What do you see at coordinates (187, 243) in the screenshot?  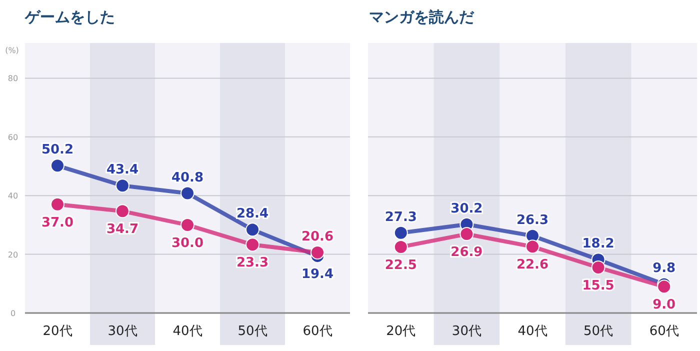 I see `data-label: 30.0` at bounding box center [187, 243].